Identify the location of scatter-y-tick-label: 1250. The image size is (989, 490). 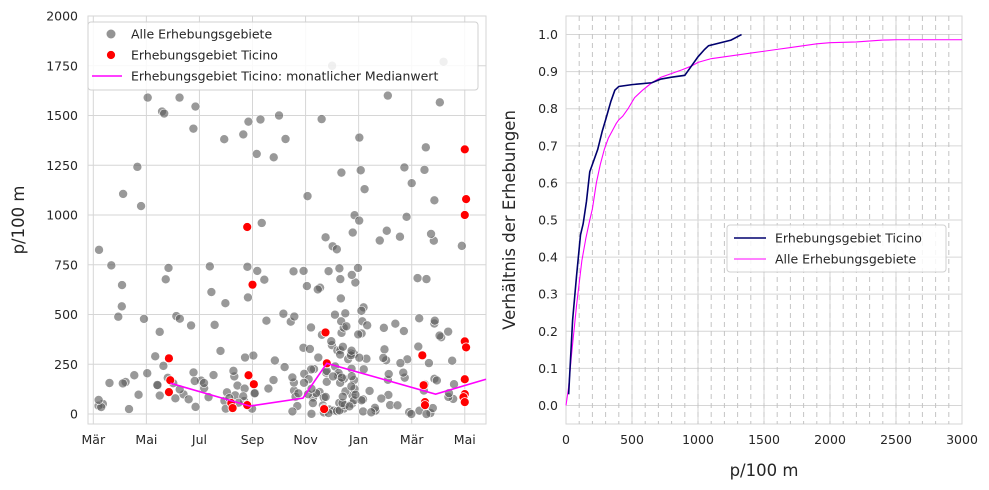
(62, 165).